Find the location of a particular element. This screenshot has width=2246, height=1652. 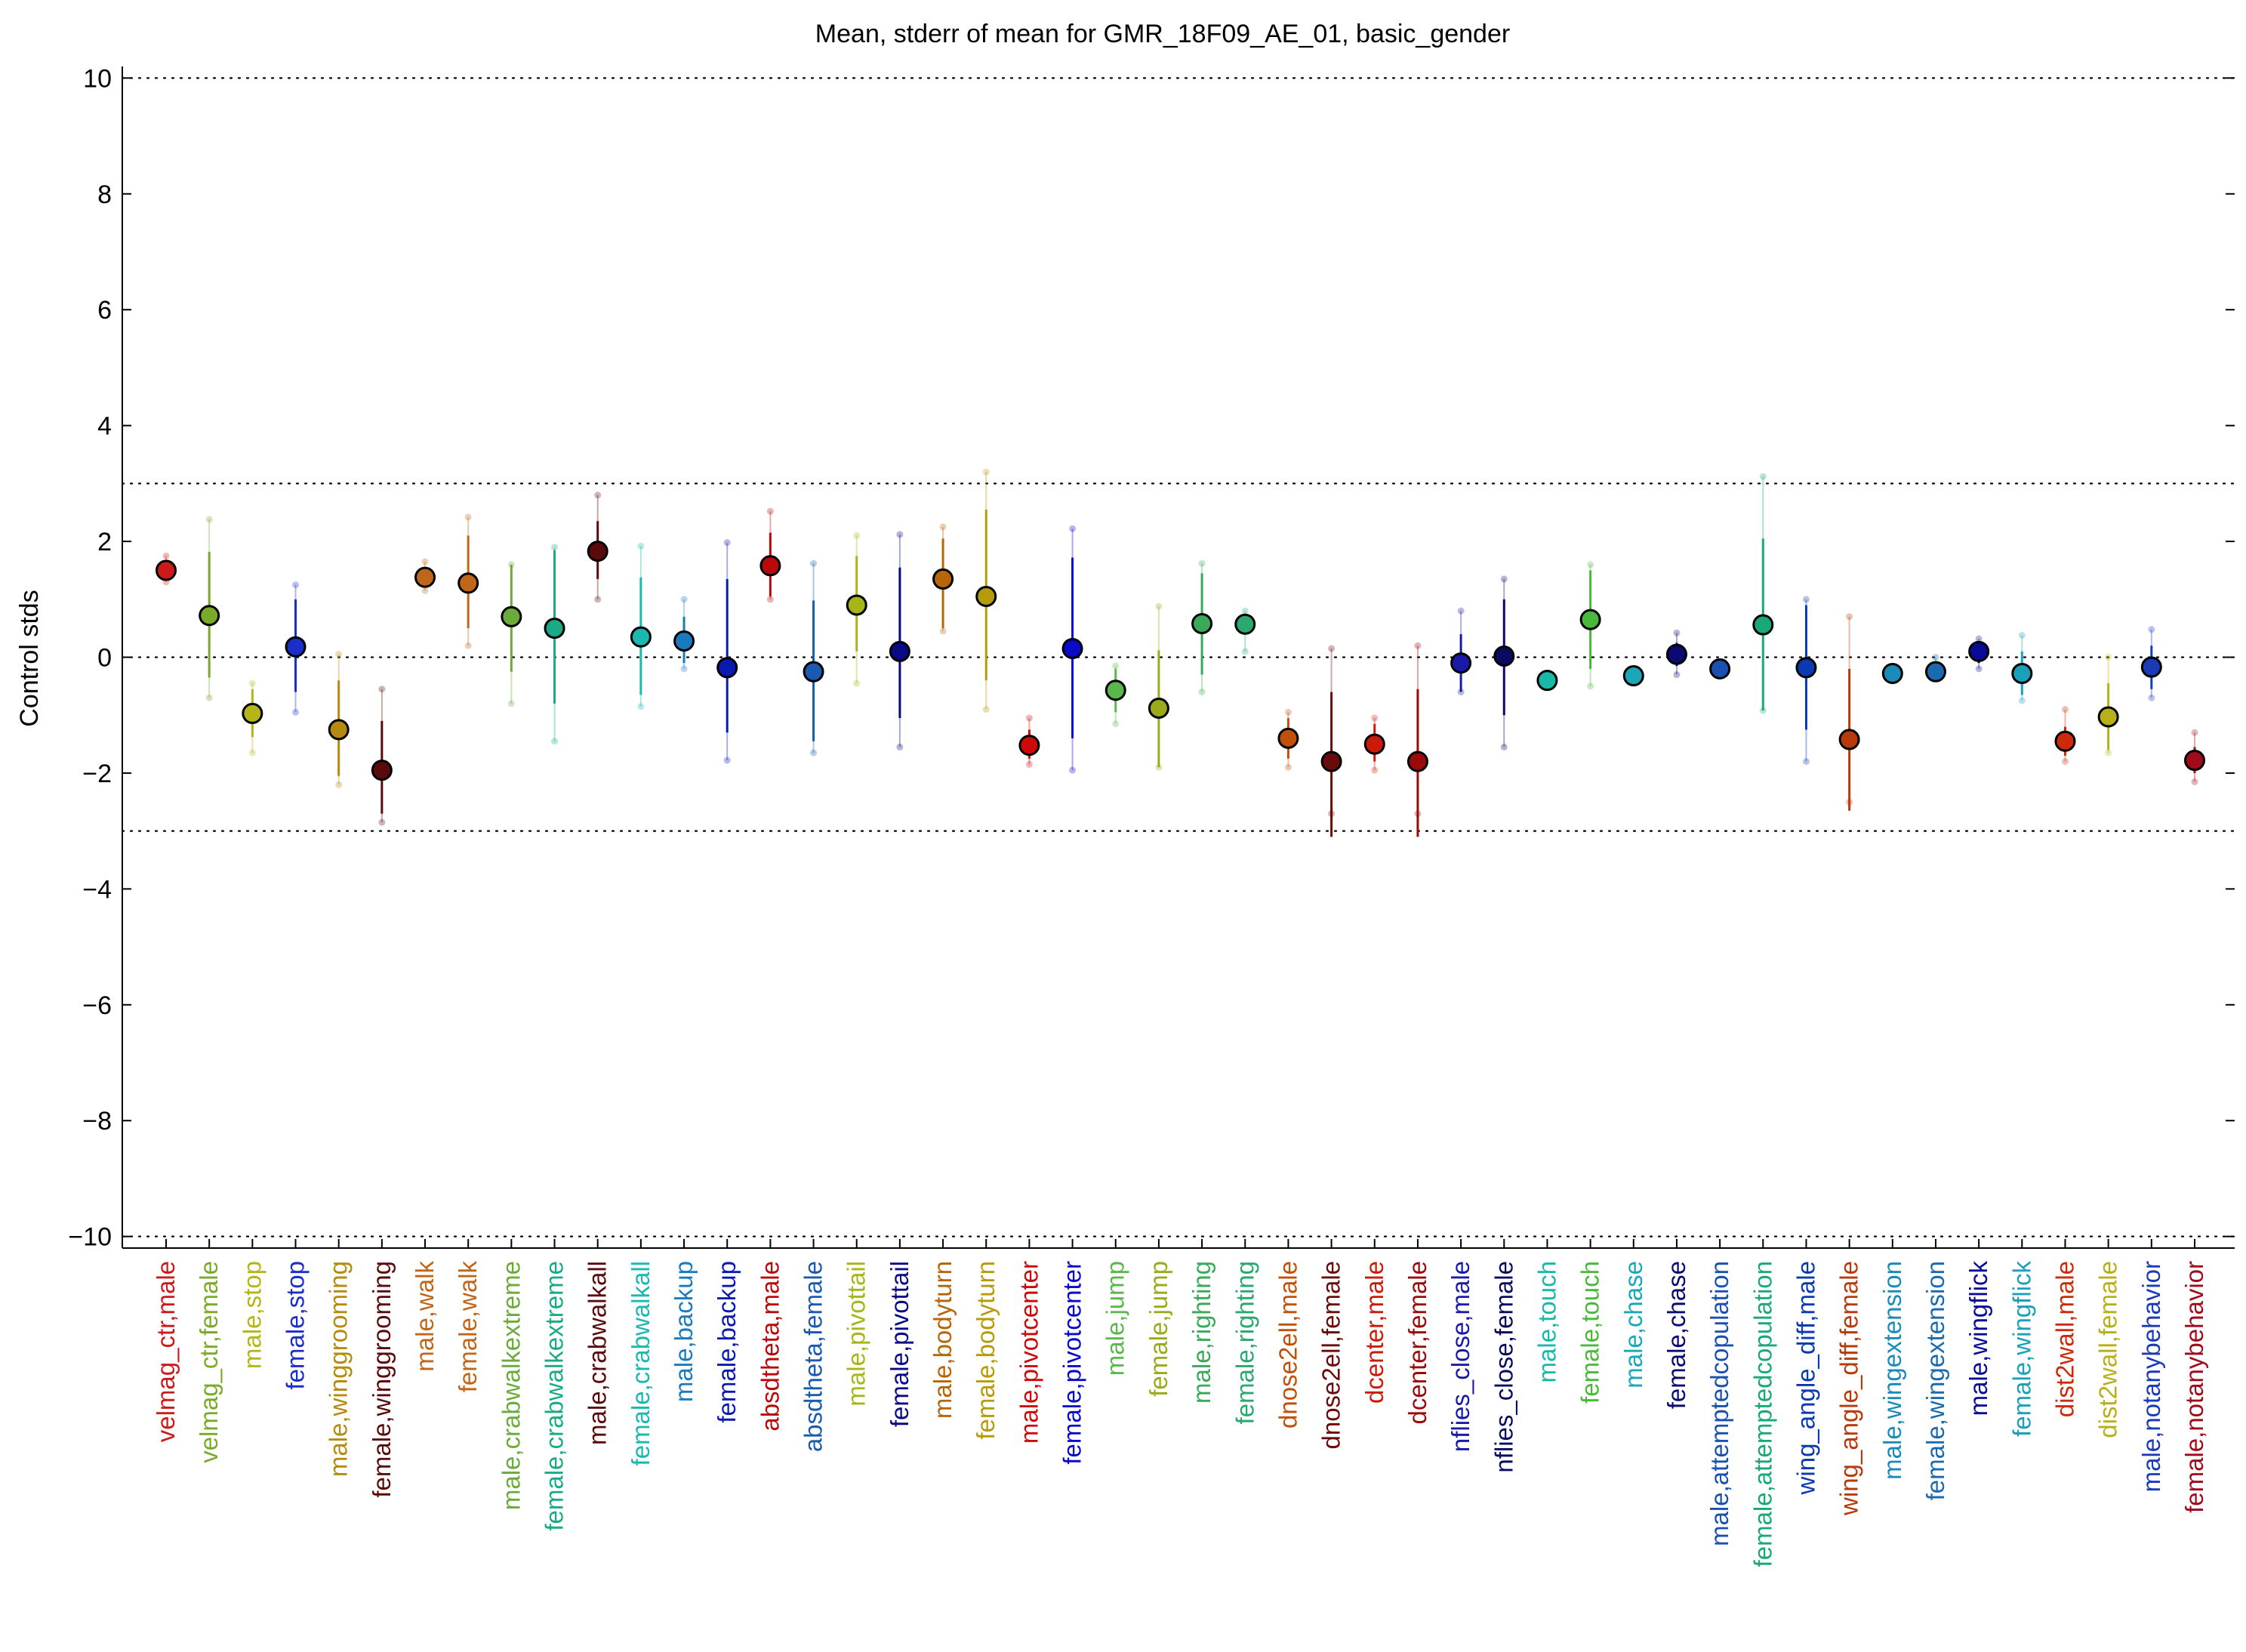

x-tick-label: nflies_close,female is located at coordinates (1503, 1367).